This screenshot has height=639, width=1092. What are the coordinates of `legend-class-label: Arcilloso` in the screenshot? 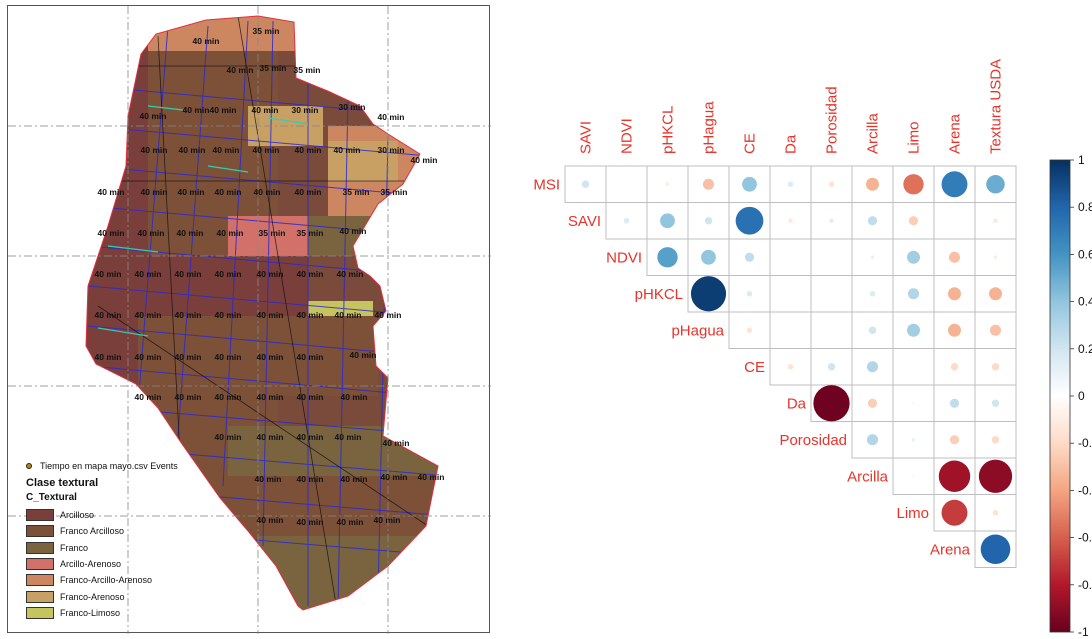 It's located at (77, 515).